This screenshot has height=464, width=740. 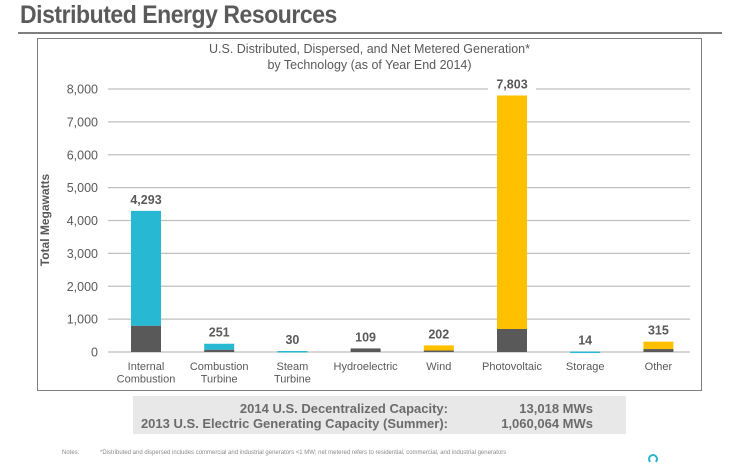 What do you see at coordinates (178, 15) in the screenshot?
I see `page-title: Distributed Energy Resources` at bounding box center [178, 15].